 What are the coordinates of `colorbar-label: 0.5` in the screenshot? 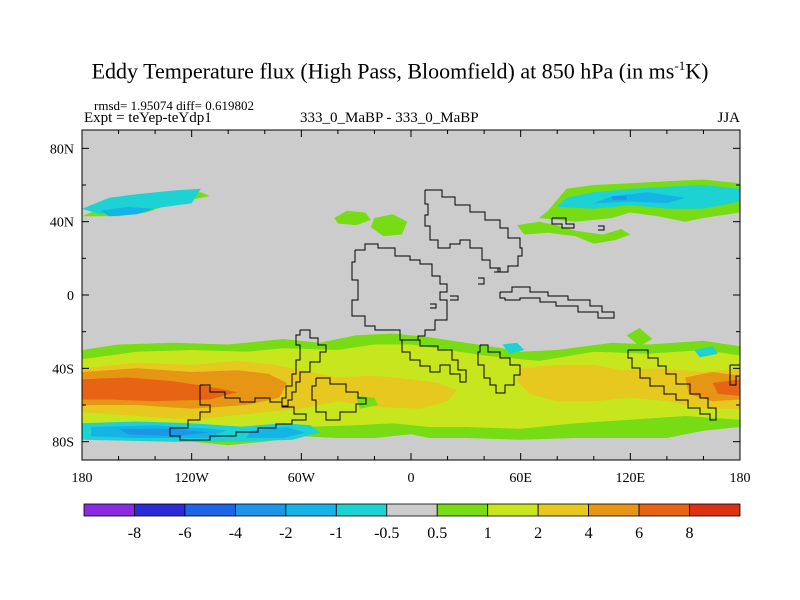 It's located at (437, 533).